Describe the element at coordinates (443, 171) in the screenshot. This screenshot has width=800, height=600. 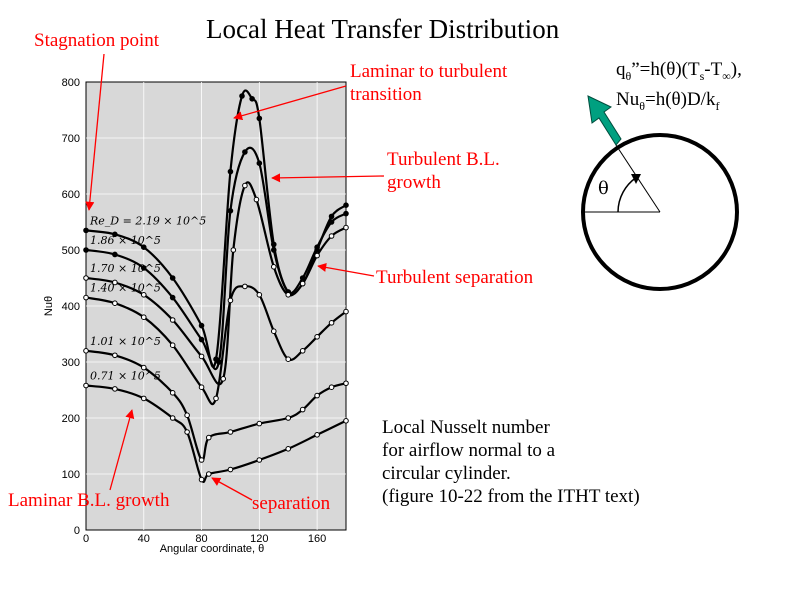
I see `label-turbulent-growth: Turbulent B.L. growth` at that location.